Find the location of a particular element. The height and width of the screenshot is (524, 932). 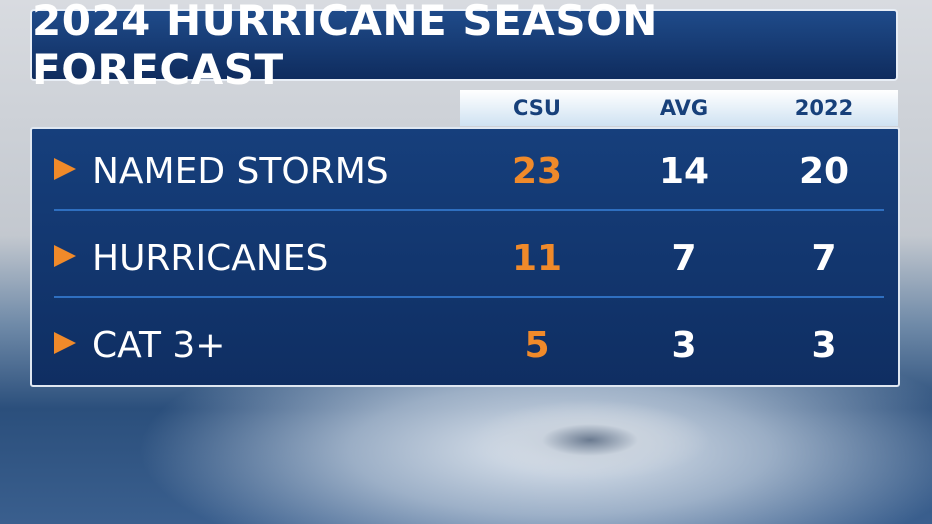

column-label: CSU is located at coordinates (537, 108).